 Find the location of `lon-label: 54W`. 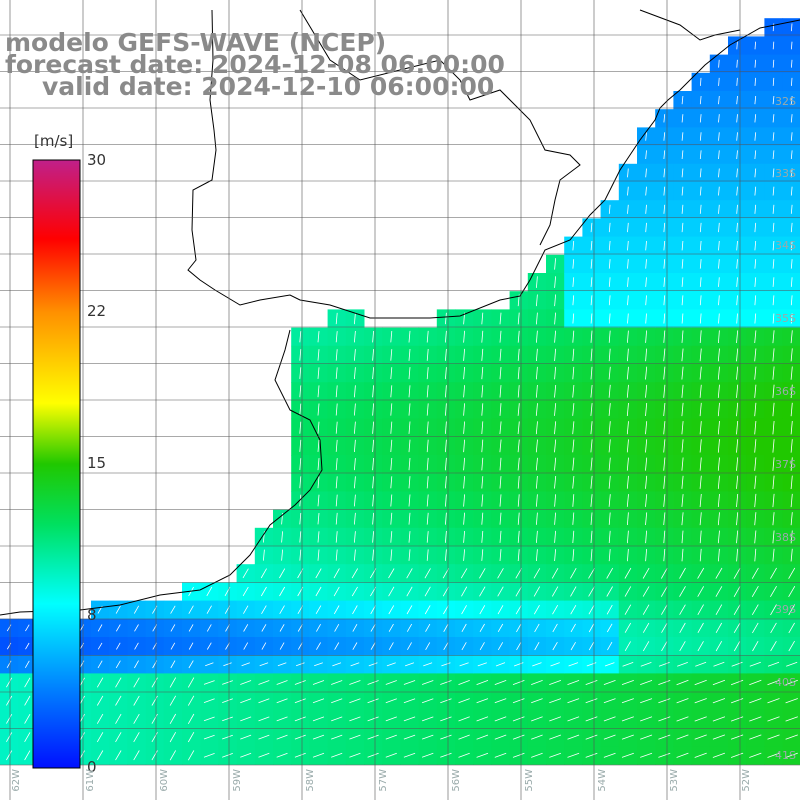

lon-label: 54W is located at coordinates (602, 780).